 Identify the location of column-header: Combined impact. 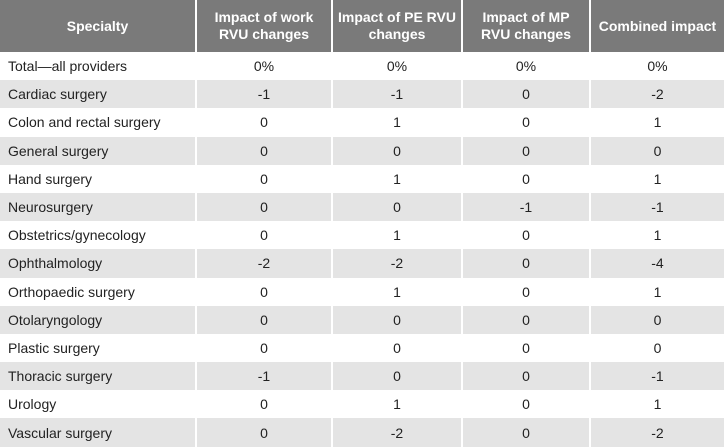
(657, 26).